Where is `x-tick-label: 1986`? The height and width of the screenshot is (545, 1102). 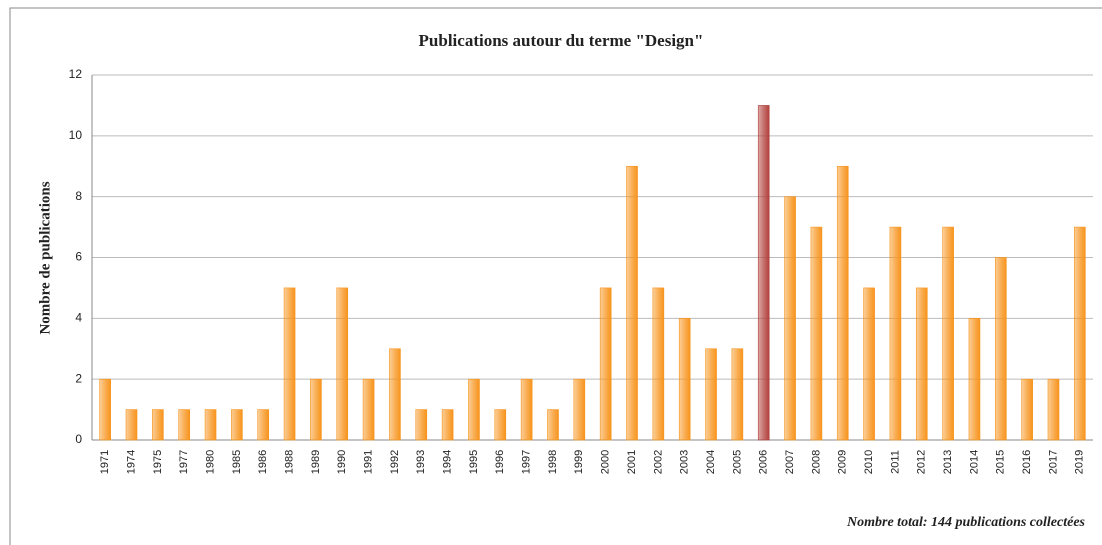 x-tick-label: 1986 is located at coordinates (263, 462).